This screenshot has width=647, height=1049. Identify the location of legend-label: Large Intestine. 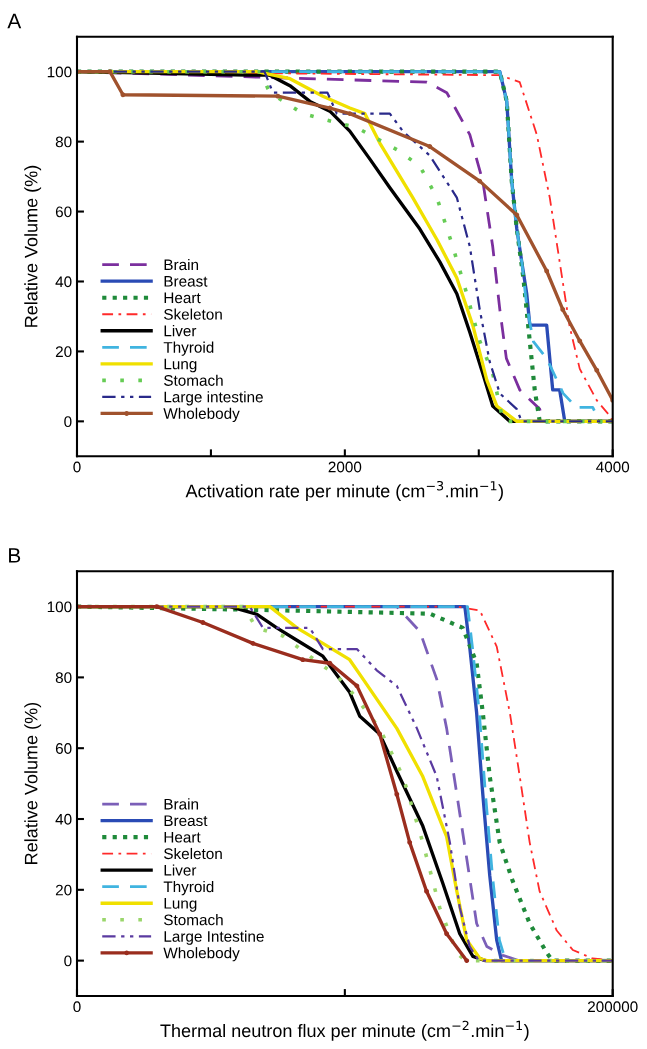
(214, 937).